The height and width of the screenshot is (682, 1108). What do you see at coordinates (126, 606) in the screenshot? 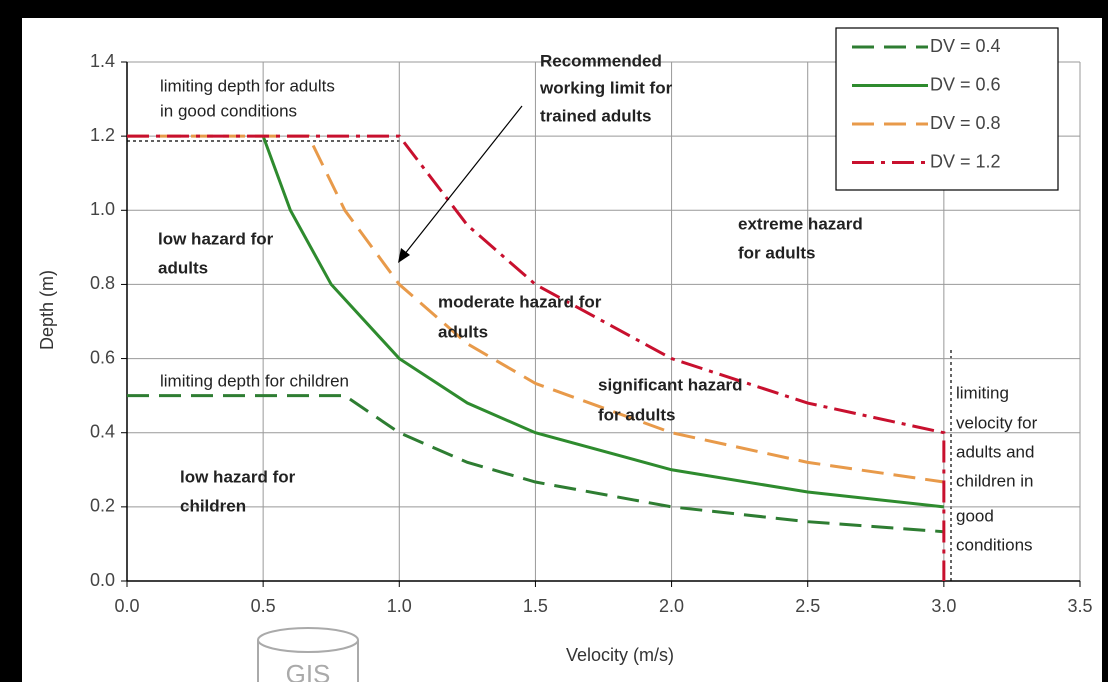
I see `x-tick-label: 0.0` at bounding box center [126, 606].